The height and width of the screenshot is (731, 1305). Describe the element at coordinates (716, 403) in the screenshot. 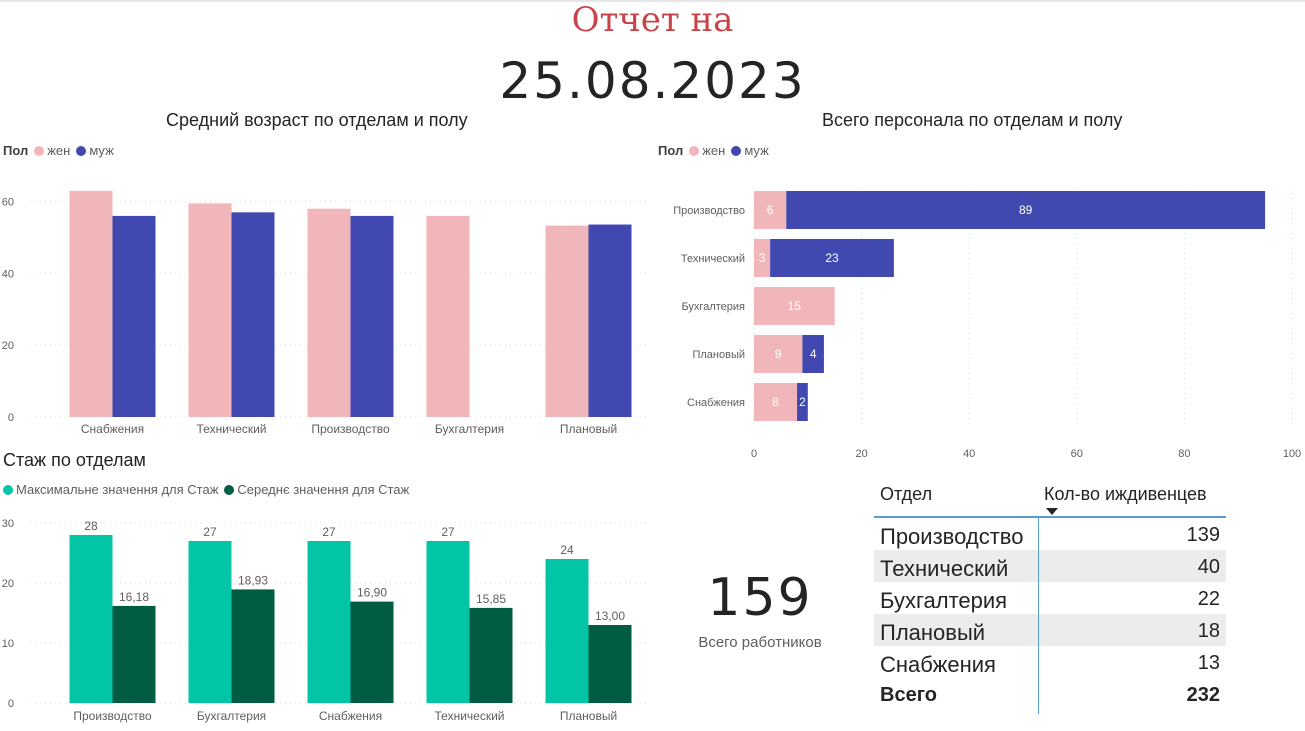

I see `y-category-label: Снабжения` at that location.